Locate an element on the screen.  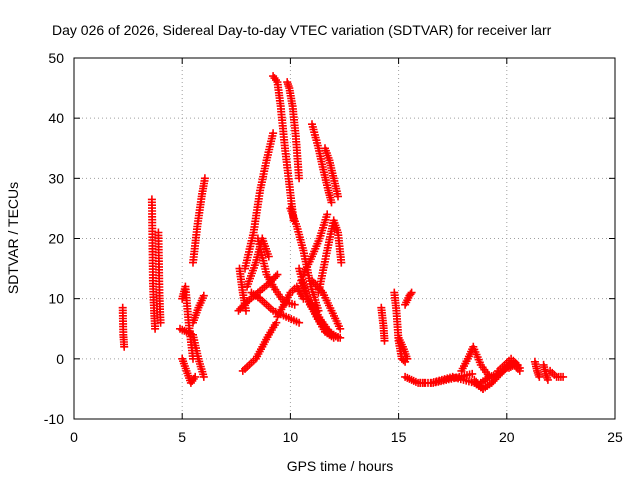
series-arc08 is located at coordinates (198, 309).